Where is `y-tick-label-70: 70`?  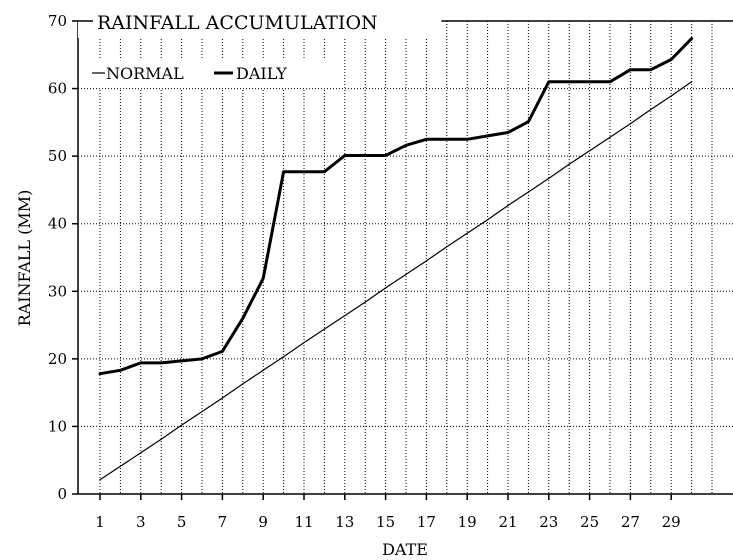
y-tick-label-70: 70 is located at coordinates (57, 21).